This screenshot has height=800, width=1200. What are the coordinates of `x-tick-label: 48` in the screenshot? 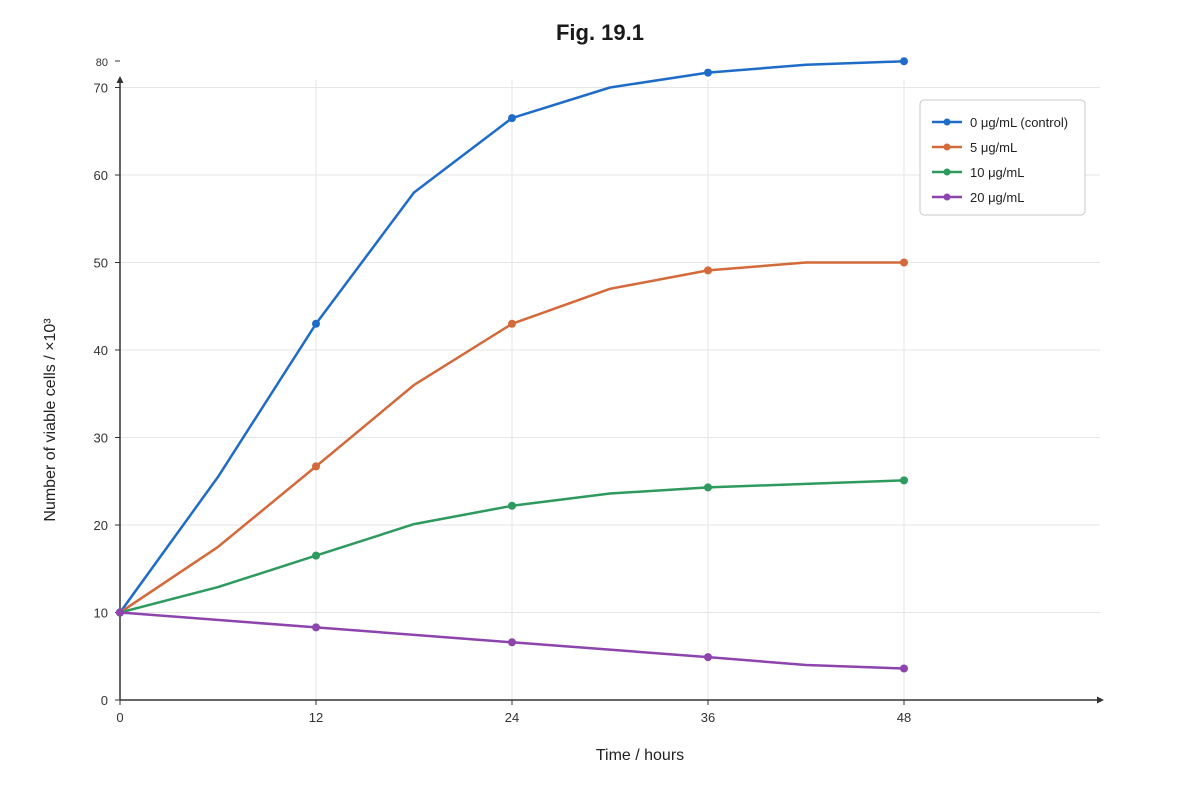 It's located at (904, 717).